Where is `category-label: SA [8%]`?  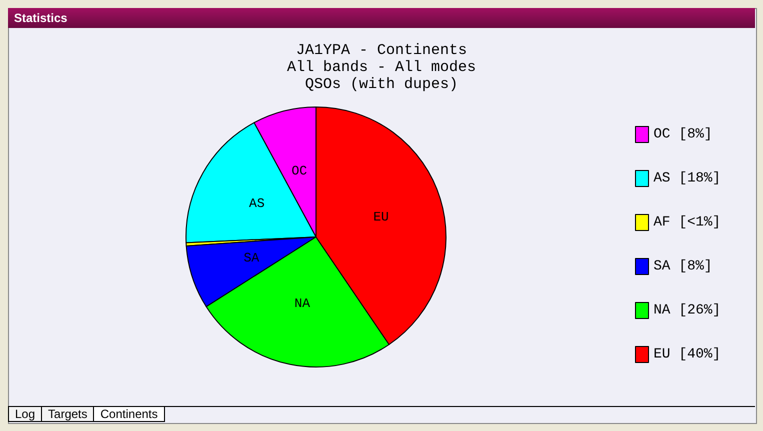 category-label: SA [8%] is located at coordinates (683, 266).